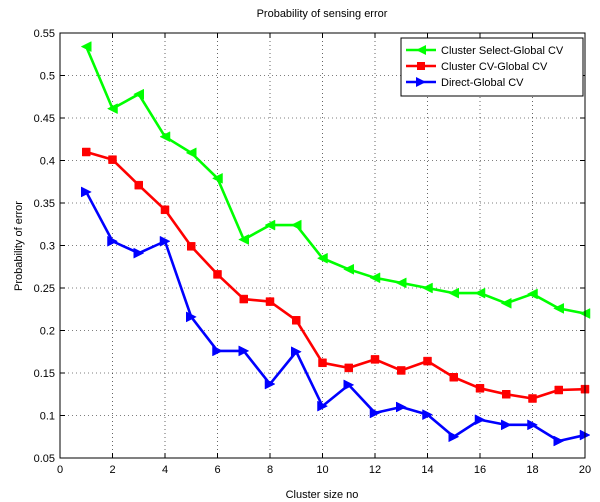  Describe the element at coordinates (44, 34) in the screenshot. I see `y-tick-label: 0.55` at that location.